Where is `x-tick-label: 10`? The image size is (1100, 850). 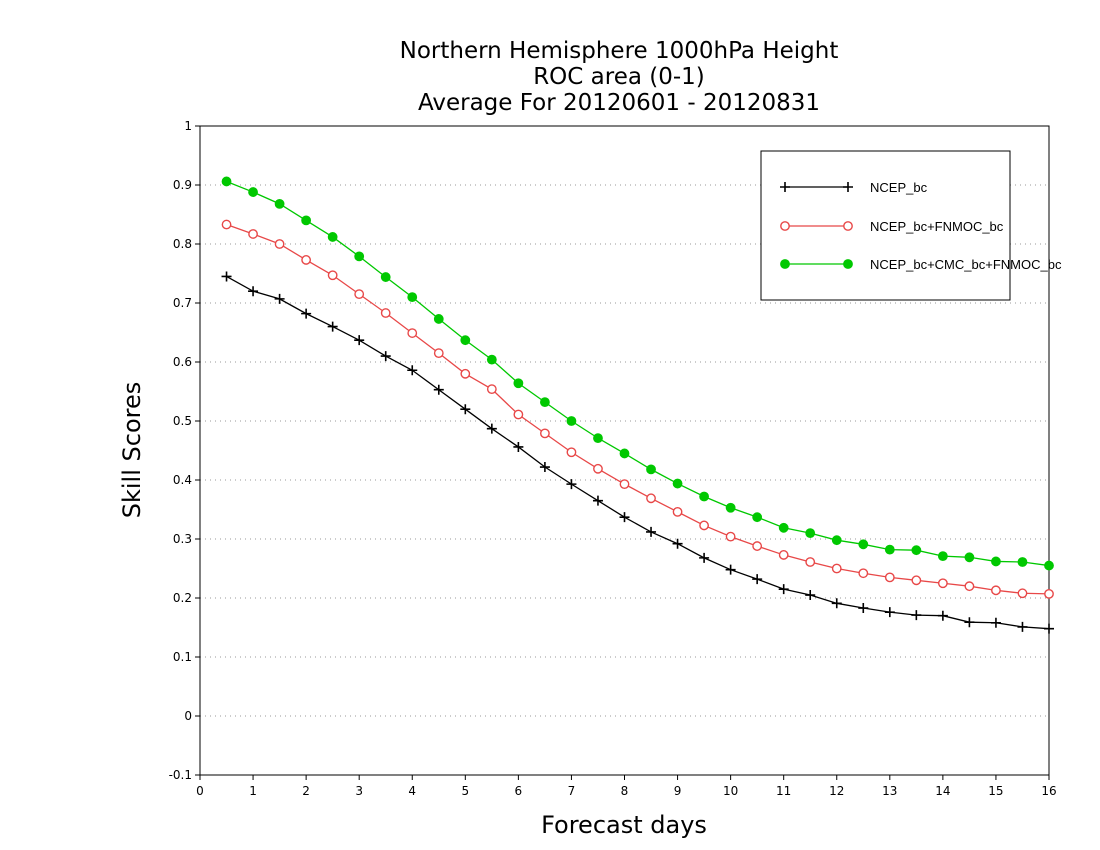 x-tick-label: 10 is located at coordinates (730, 791).